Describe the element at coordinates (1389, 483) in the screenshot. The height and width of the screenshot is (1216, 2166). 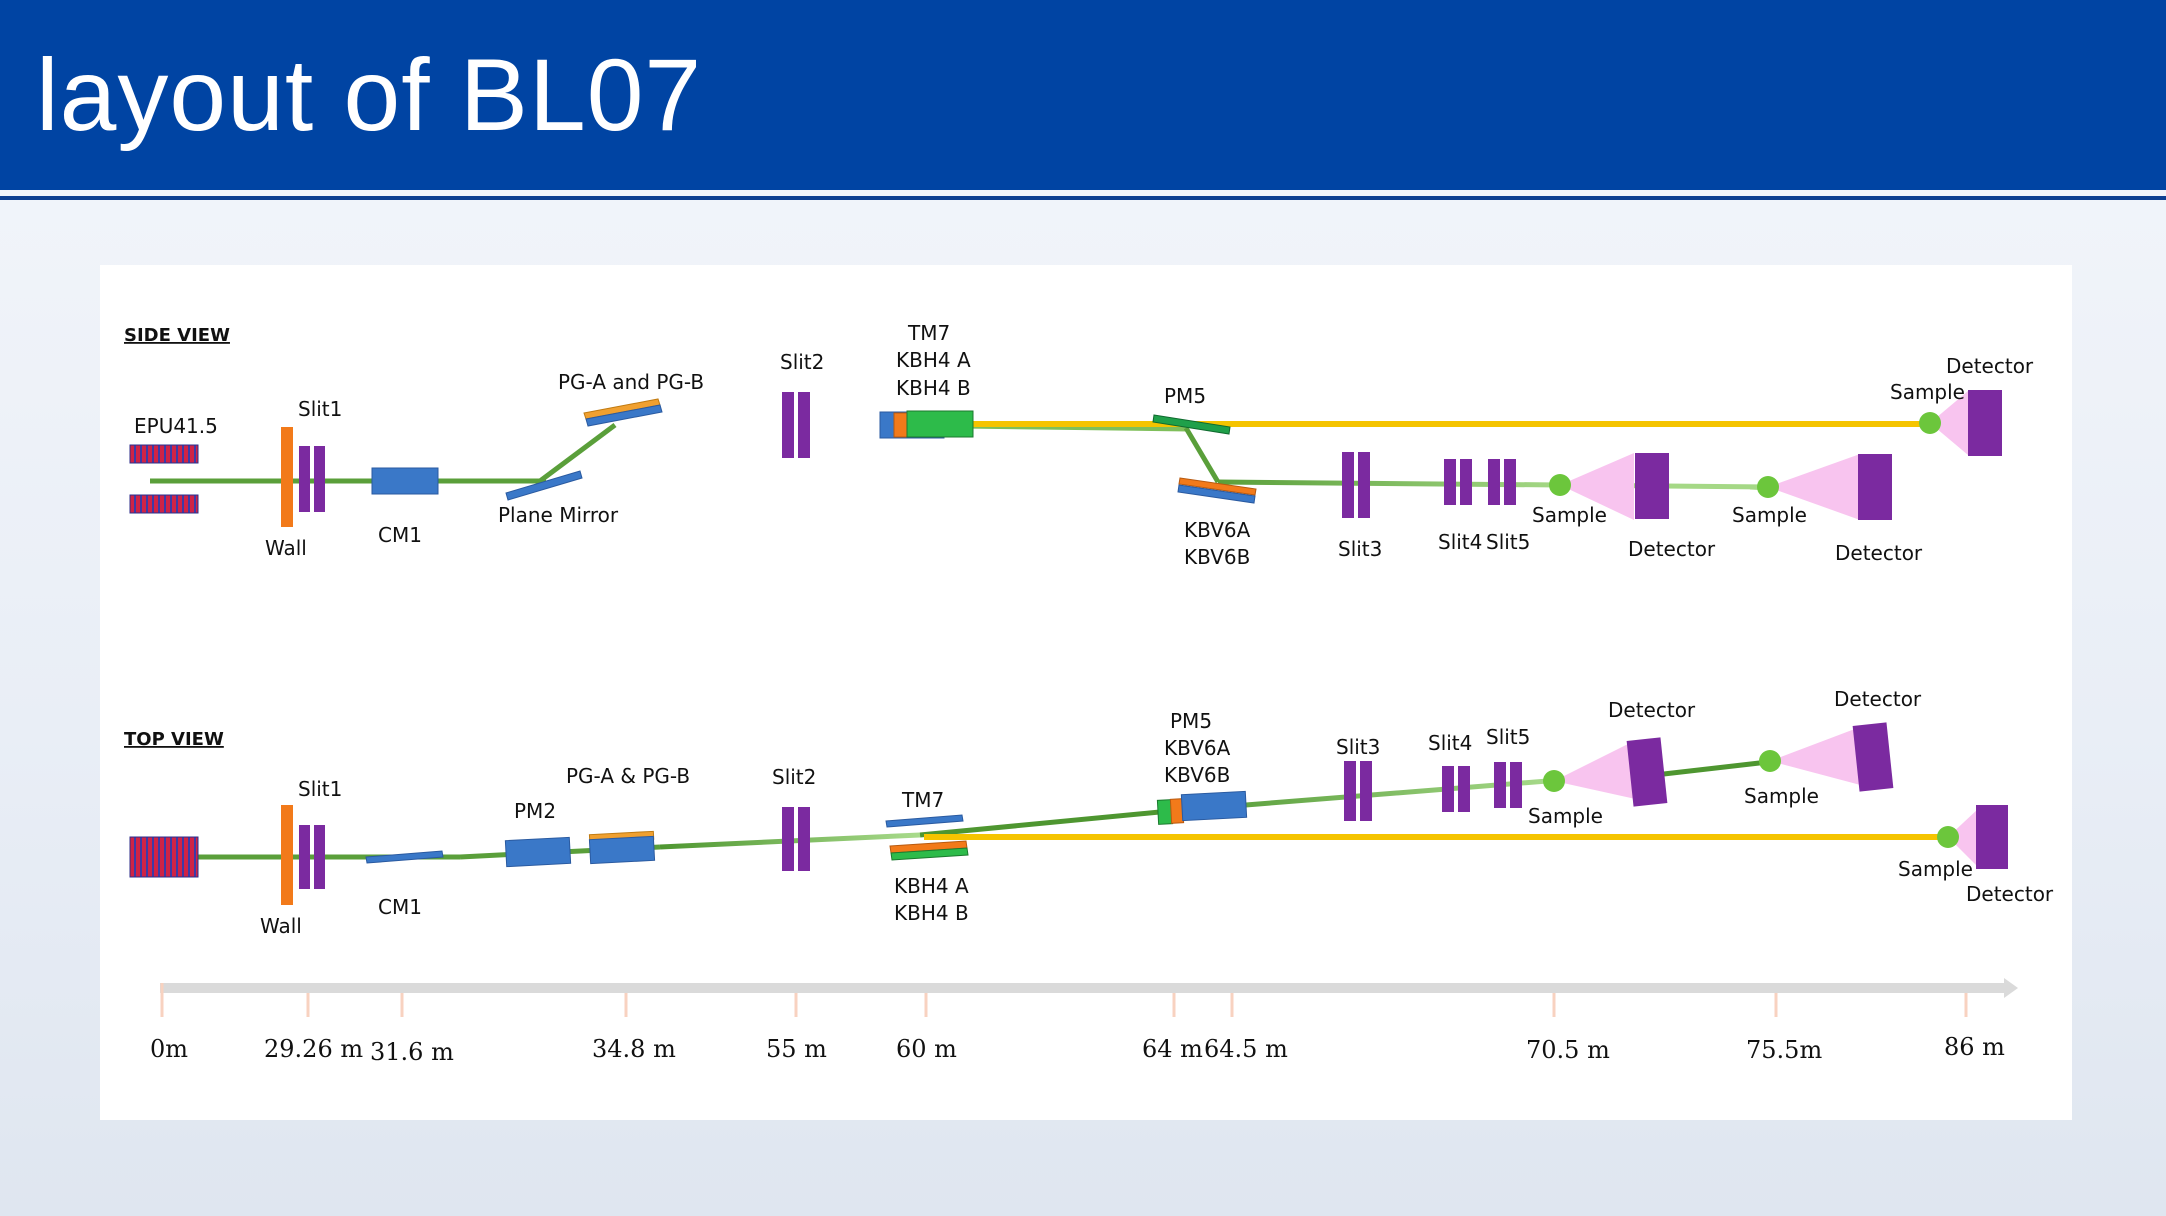
I see `side-beam-lower` at that location.